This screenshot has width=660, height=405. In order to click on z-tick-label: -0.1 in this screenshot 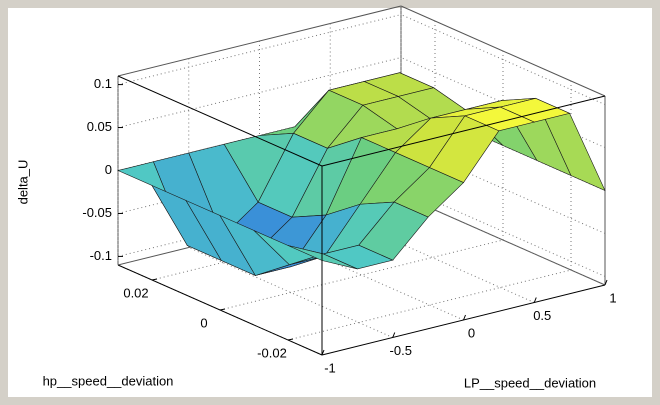, I will do `click(101, 255)`.